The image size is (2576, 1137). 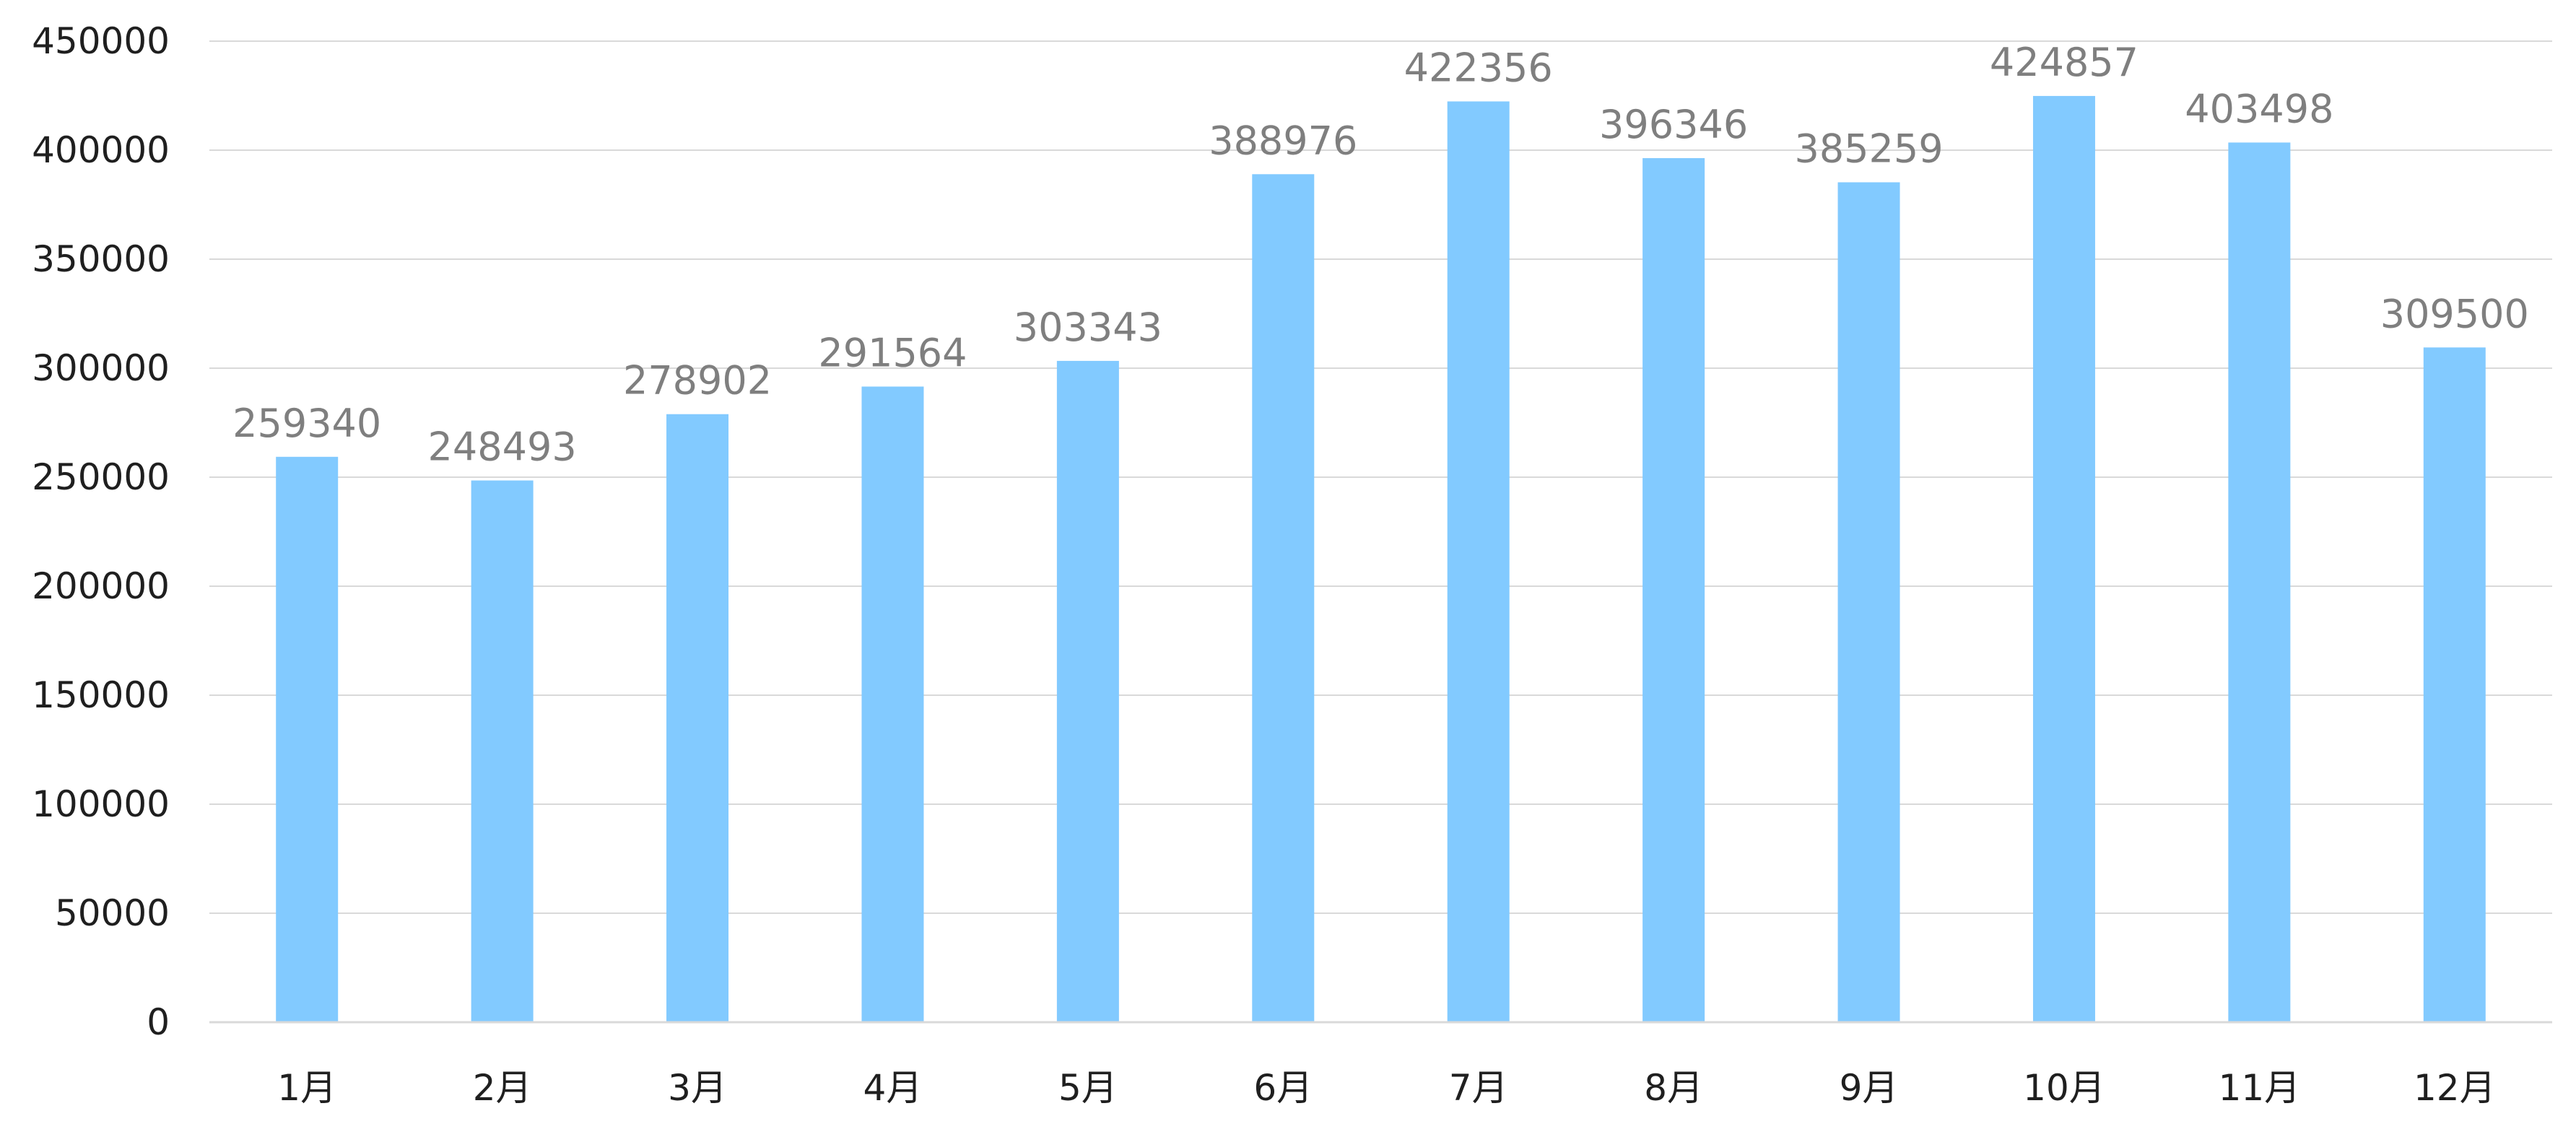 I want to click on bar-value-label: 388976, so click(x=1283, y=141).